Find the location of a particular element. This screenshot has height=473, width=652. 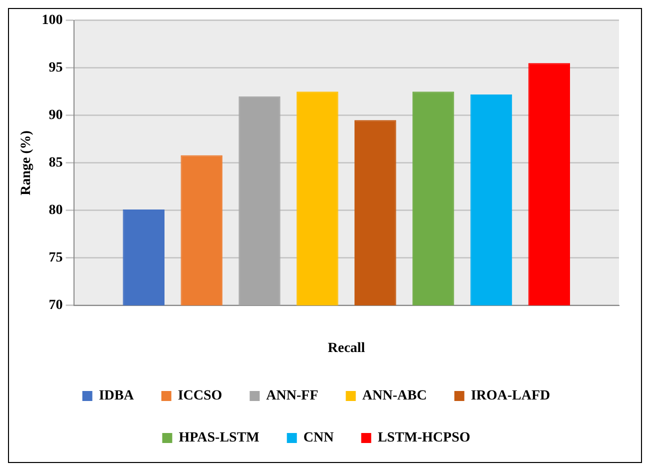

legend-label: ICCSO is located at coordinates (200, 396).